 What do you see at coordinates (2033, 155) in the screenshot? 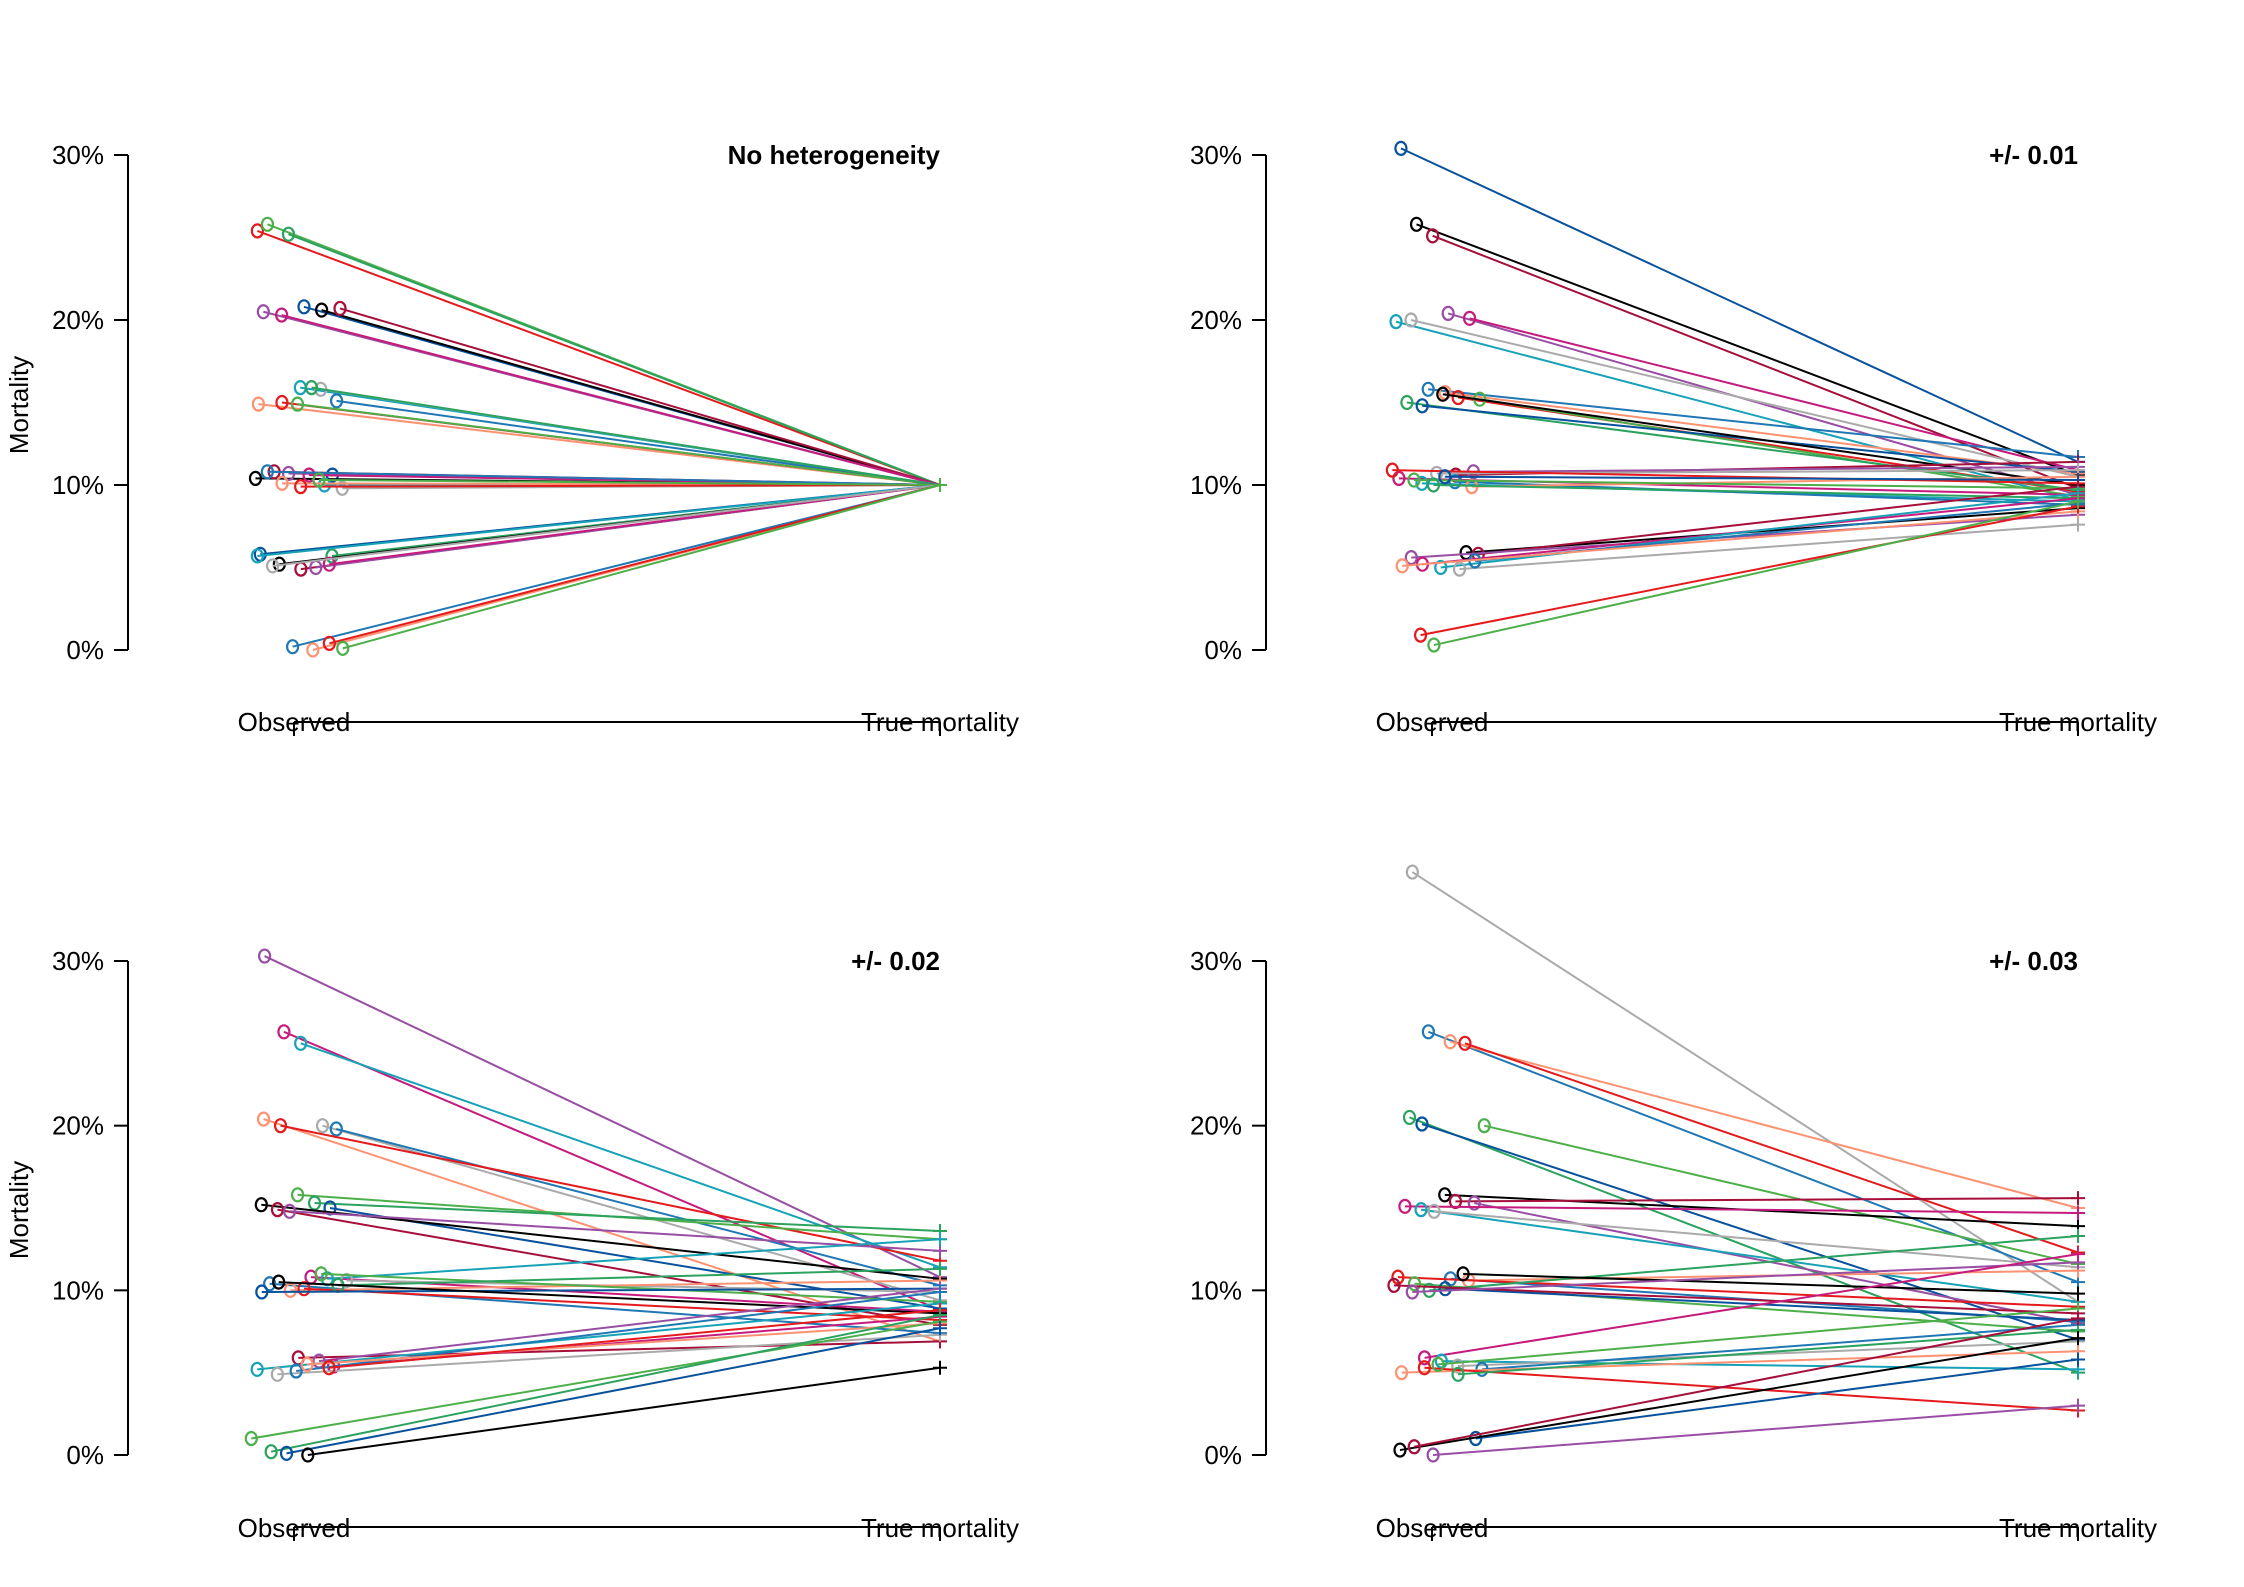
I see `panel-title: +/- 0.01` at bounding box center [2033, 155].